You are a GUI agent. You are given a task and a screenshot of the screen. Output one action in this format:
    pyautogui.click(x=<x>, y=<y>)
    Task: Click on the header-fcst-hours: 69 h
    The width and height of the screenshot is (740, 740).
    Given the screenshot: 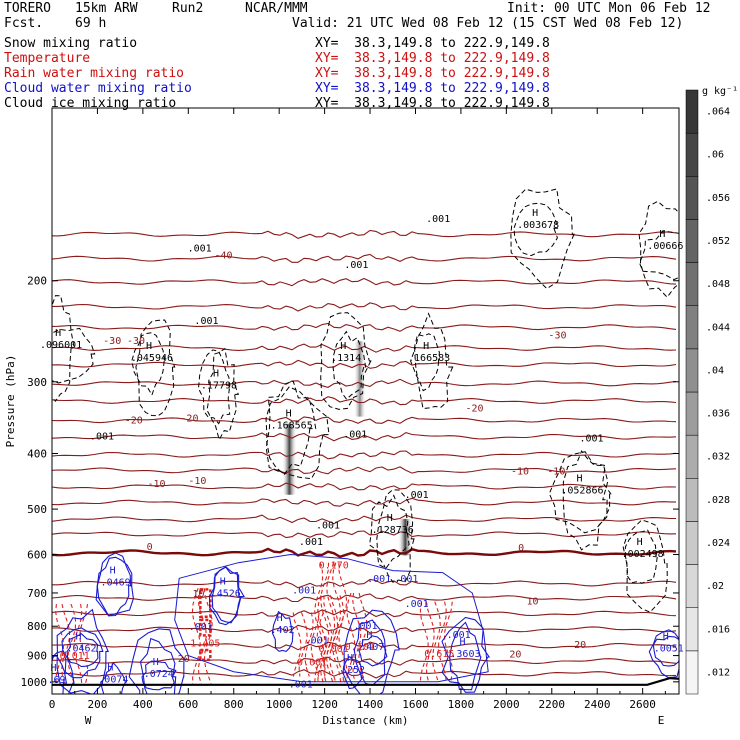 What is the action you would take?
    pyautogui.click(x=91, y=23)
    